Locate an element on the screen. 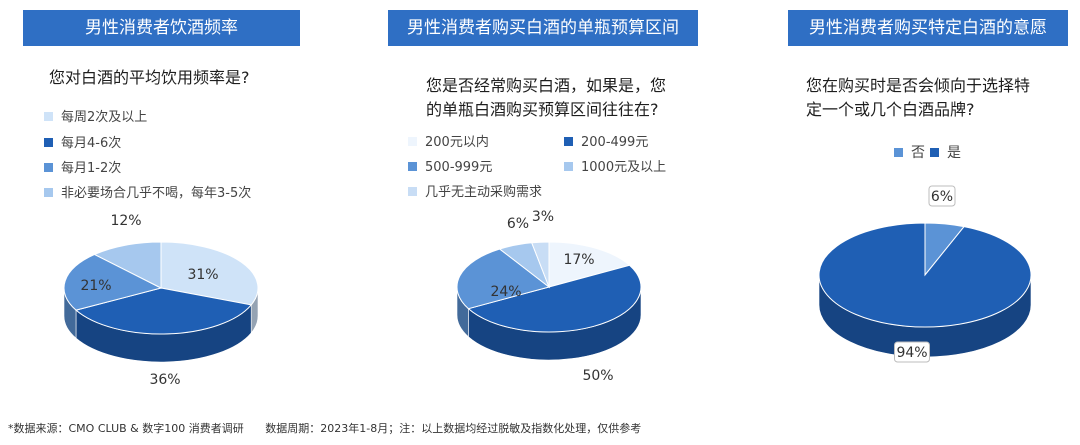 The height and width of the screenshot is (445, 1080). chart-question: 您在购买时是否会倾向于选择特 定一个或几个白酒品牌? is located at coordinates (918, 97).